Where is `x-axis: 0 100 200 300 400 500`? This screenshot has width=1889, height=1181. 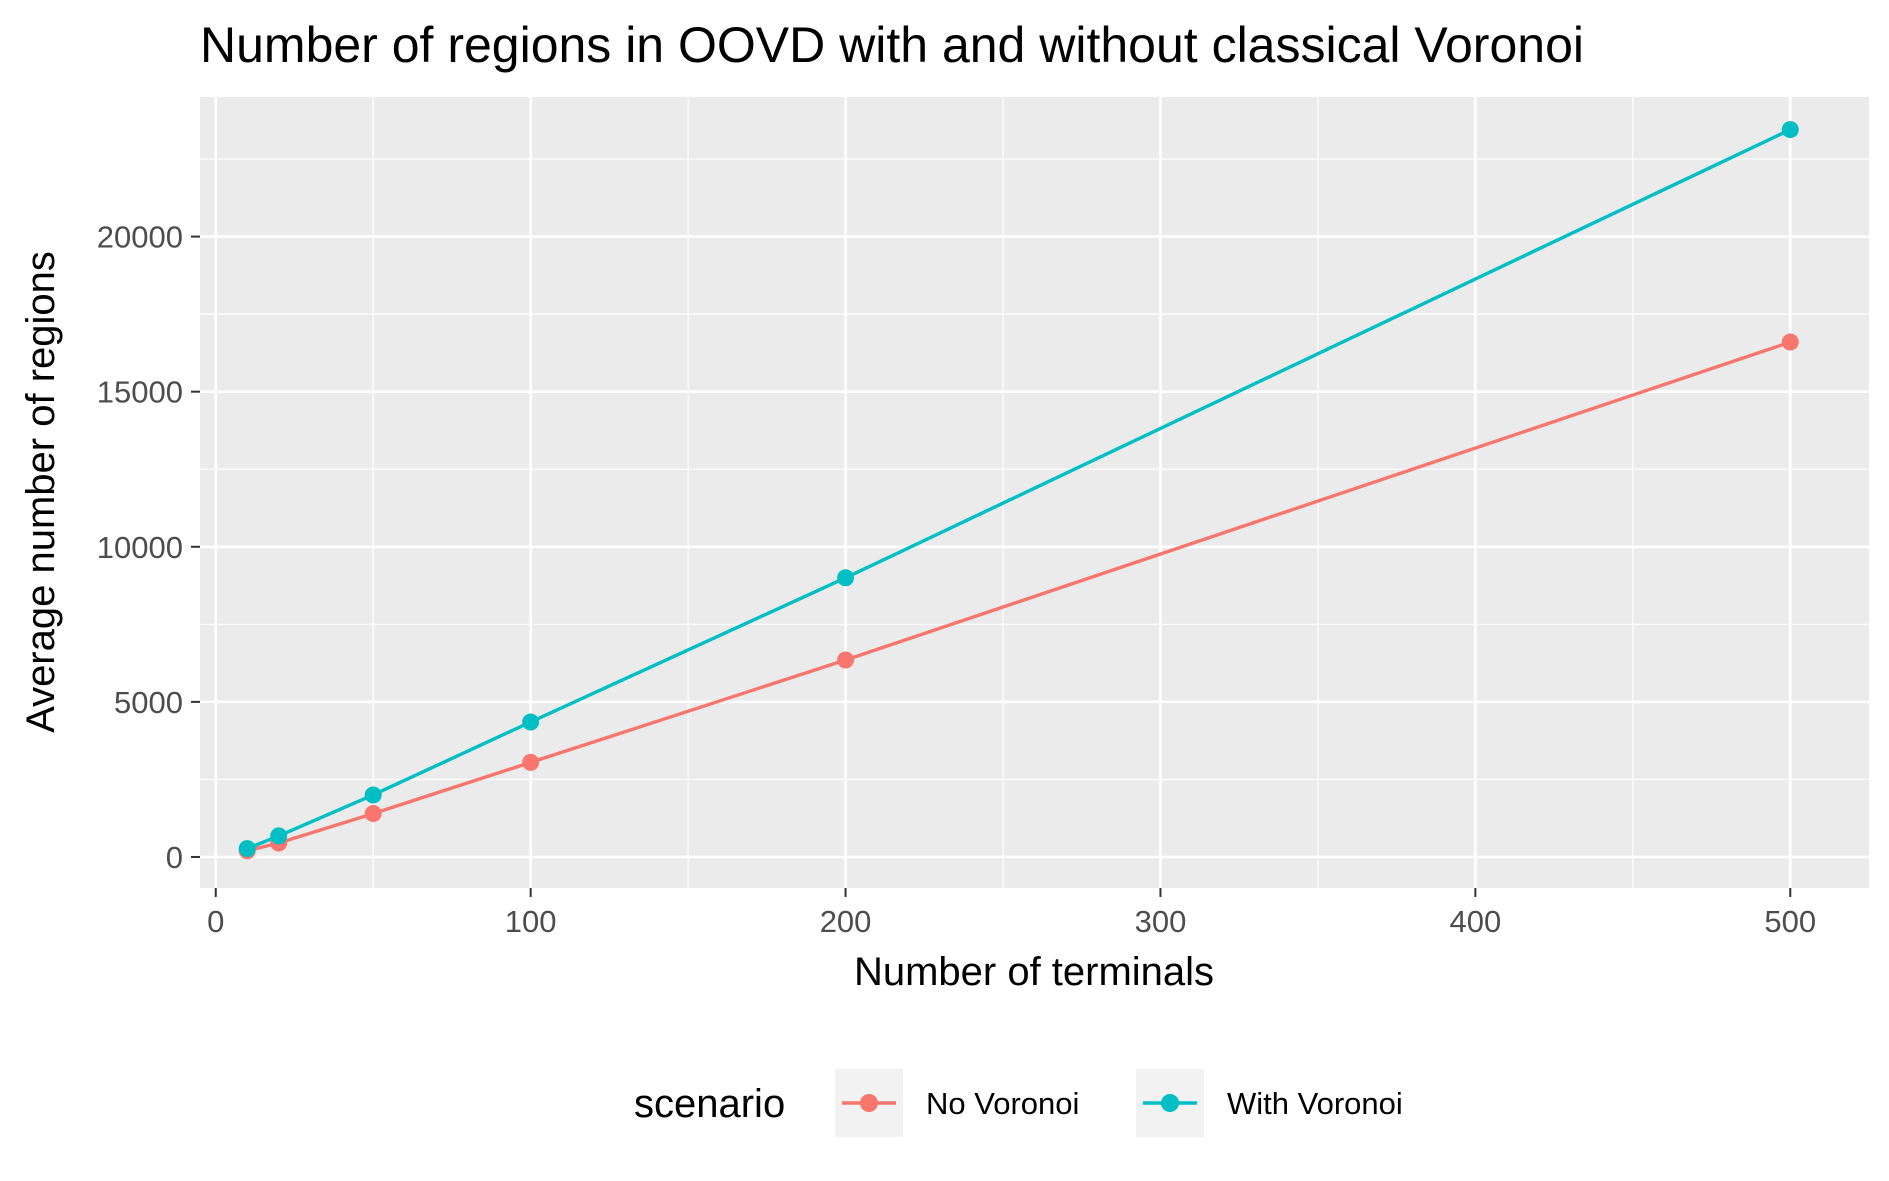
x-axis: 0 100 200 300 400 500 is located at coordinates (1011, 913).